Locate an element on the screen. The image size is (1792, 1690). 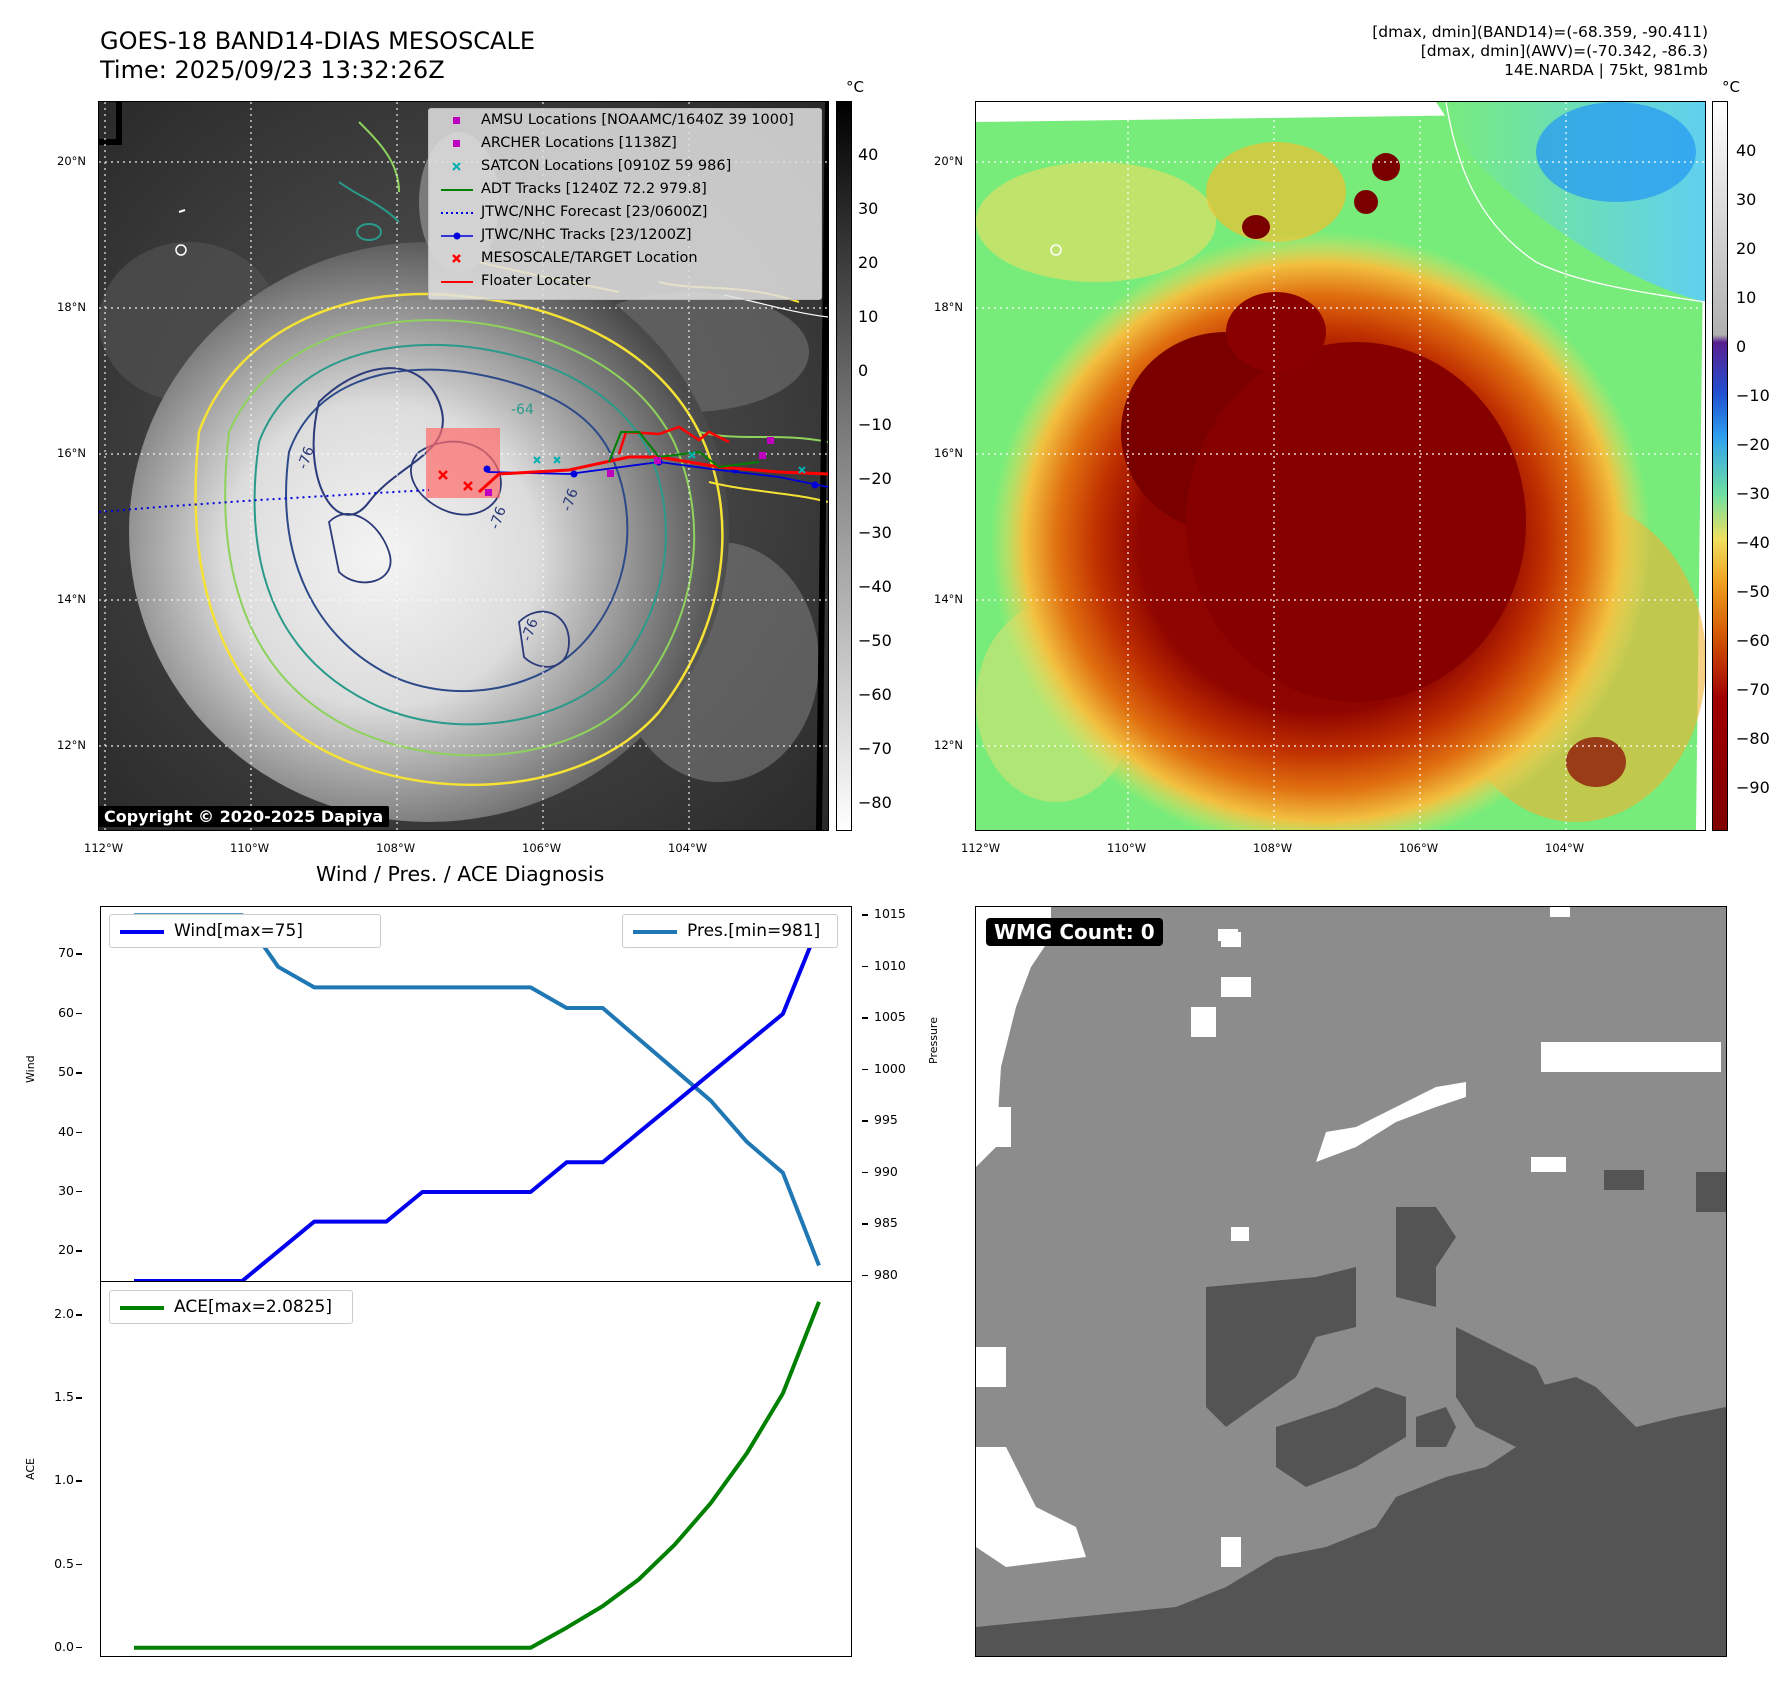
title-line-2: Time: 2025/09/23 13:32:26Z is located at coordinates (272, 70).